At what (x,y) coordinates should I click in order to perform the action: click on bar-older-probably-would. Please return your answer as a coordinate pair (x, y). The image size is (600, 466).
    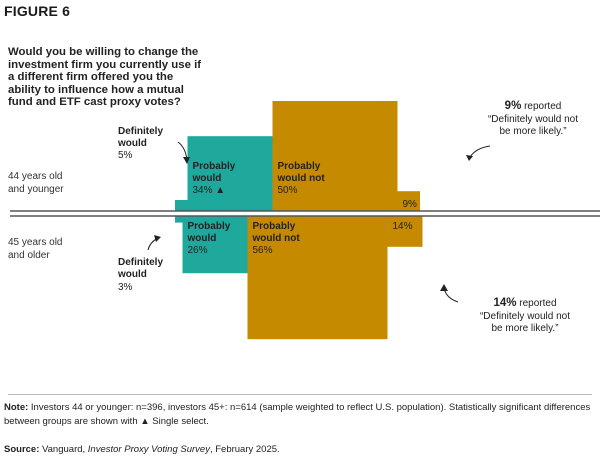
    Looking at the image, I should click on (215, 245).